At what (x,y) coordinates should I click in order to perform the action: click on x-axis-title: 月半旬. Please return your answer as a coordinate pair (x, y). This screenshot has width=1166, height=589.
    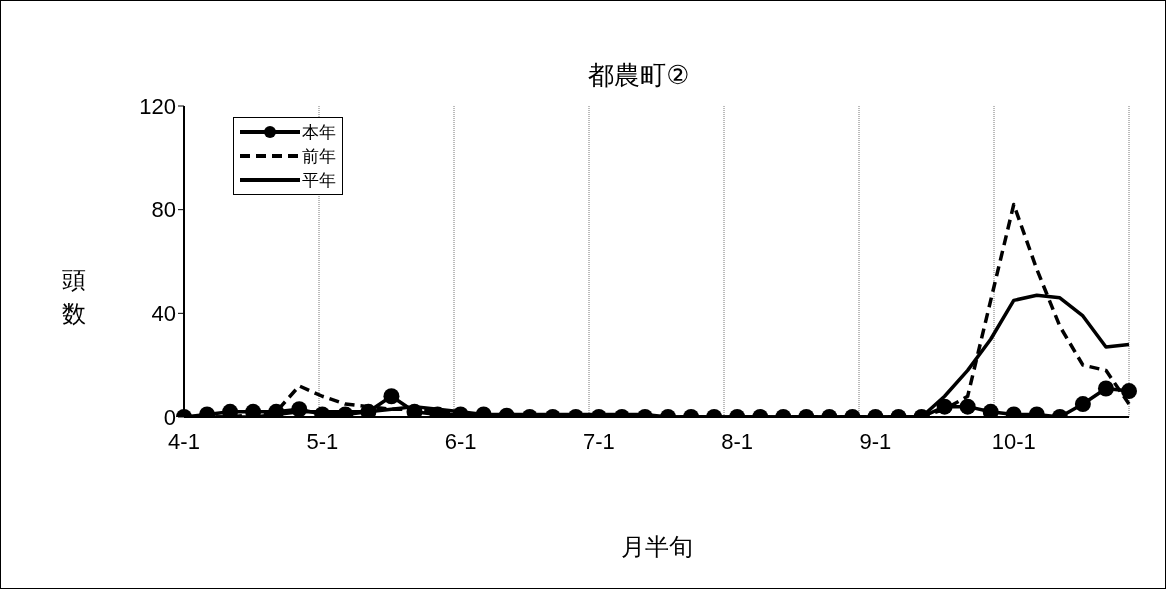
    Looking at the image, I should click on (656, 547).